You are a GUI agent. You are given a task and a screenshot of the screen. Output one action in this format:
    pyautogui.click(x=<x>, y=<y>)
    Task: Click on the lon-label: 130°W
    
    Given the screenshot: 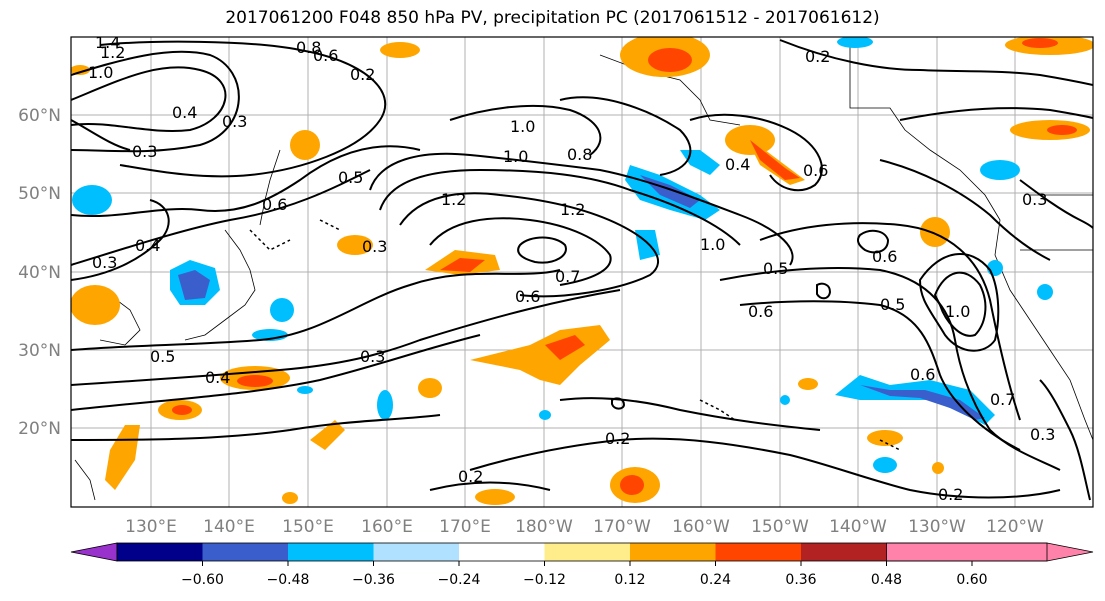 What is the action you would take?
    pyautogui.click(x=937, y=527)
    